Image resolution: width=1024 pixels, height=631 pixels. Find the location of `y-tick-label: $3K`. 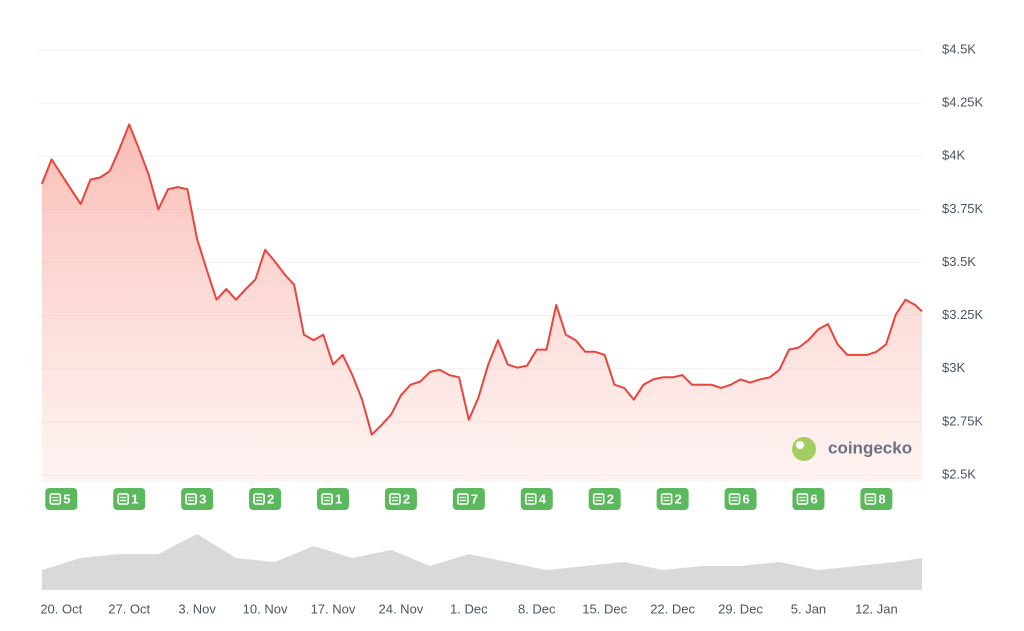

y-tick-label: $3K is located at coordinates (953, 367).